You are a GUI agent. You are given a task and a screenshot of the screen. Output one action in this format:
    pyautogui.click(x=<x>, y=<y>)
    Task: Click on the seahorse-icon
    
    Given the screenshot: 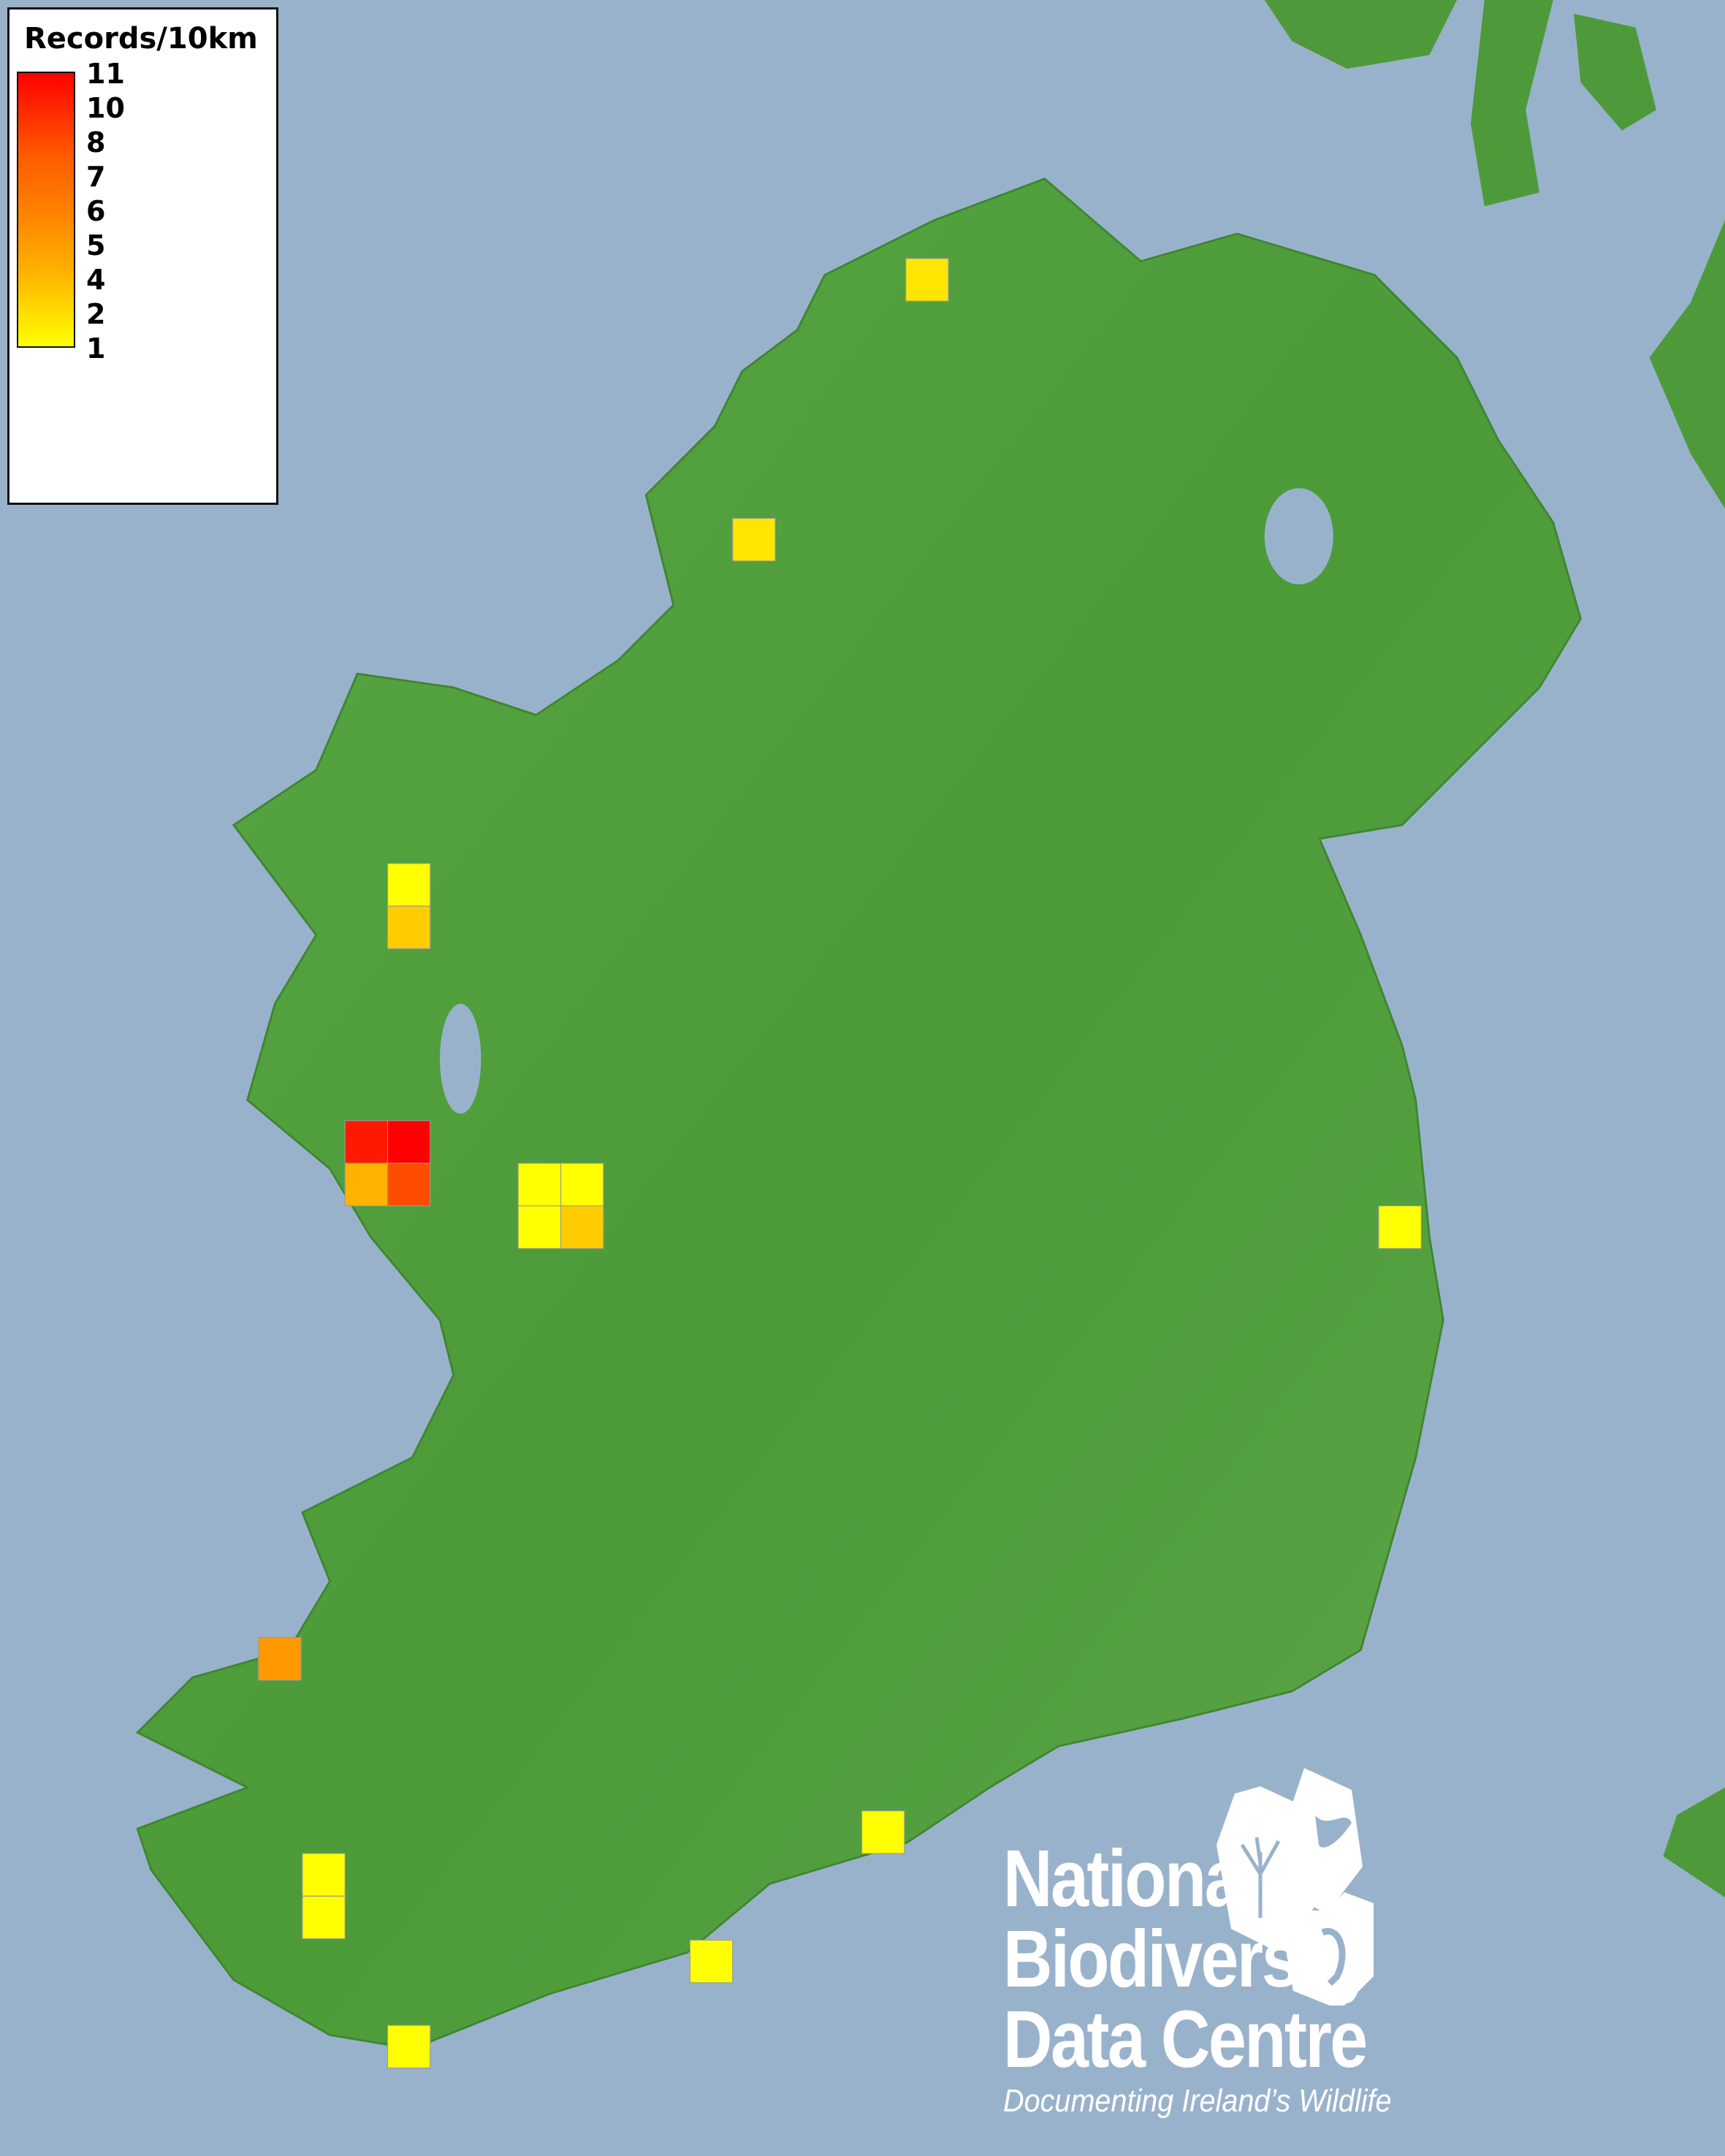 What is the action you would take?
    pyautogui.click(x=1333, y=1957)
    